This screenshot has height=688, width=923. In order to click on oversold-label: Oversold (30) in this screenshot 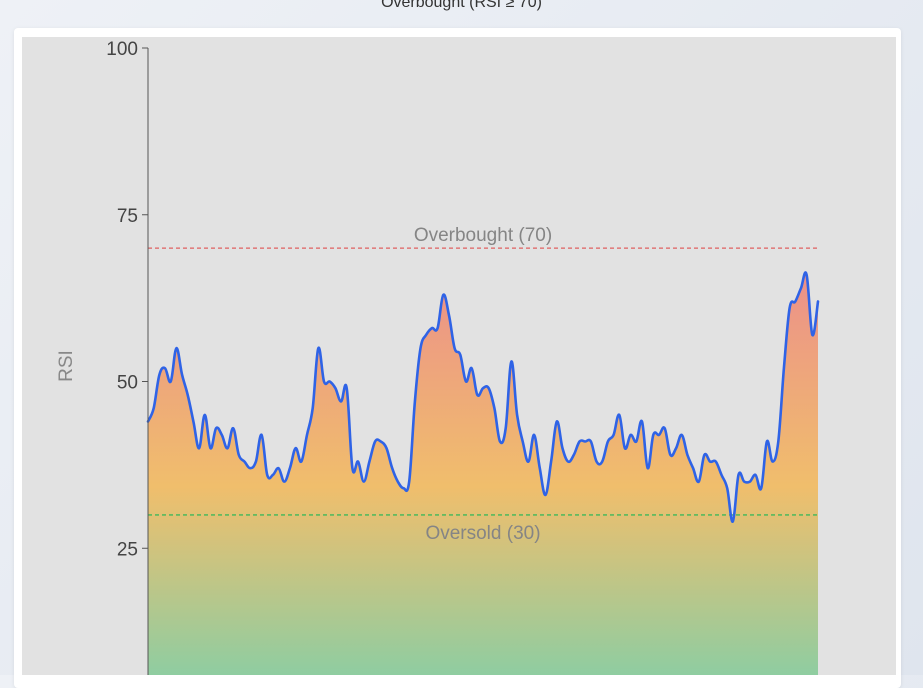, I will do `click(482, 533)`.